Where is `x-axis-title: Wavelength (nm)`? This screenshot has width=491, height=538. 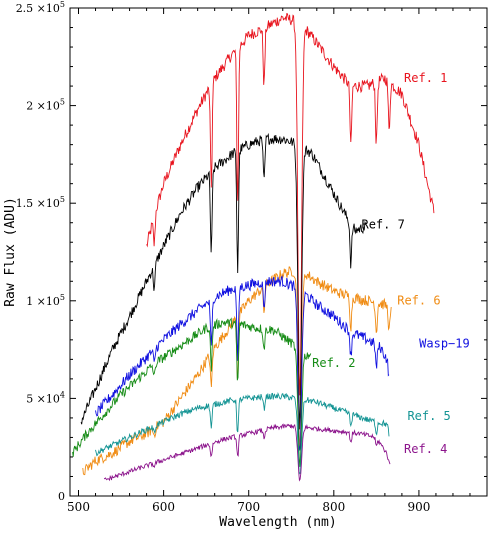 x-axis-title: Wavelength (nm) is located at coordinates (277, 522).